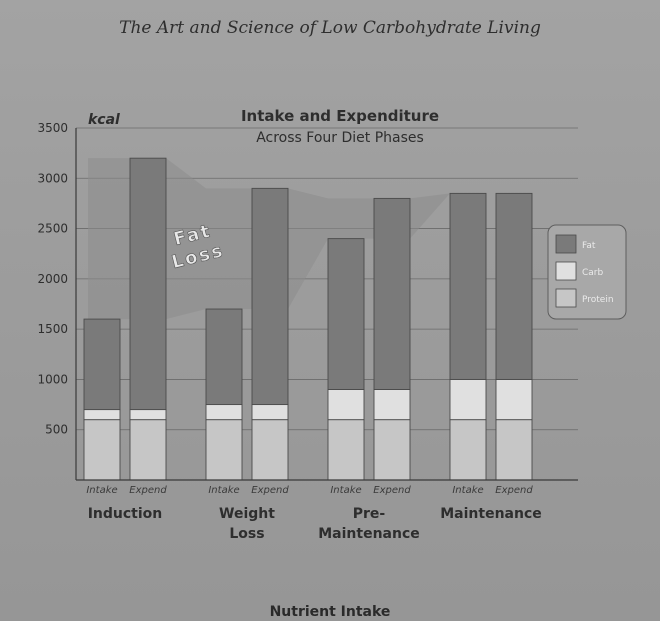 The height and width of the screenshot is (621, 660). What do you see at coordinates (369, 514) in the screenshot?
I see `group-label-g2-line0: Pre-` at bounding box center [369, 514].